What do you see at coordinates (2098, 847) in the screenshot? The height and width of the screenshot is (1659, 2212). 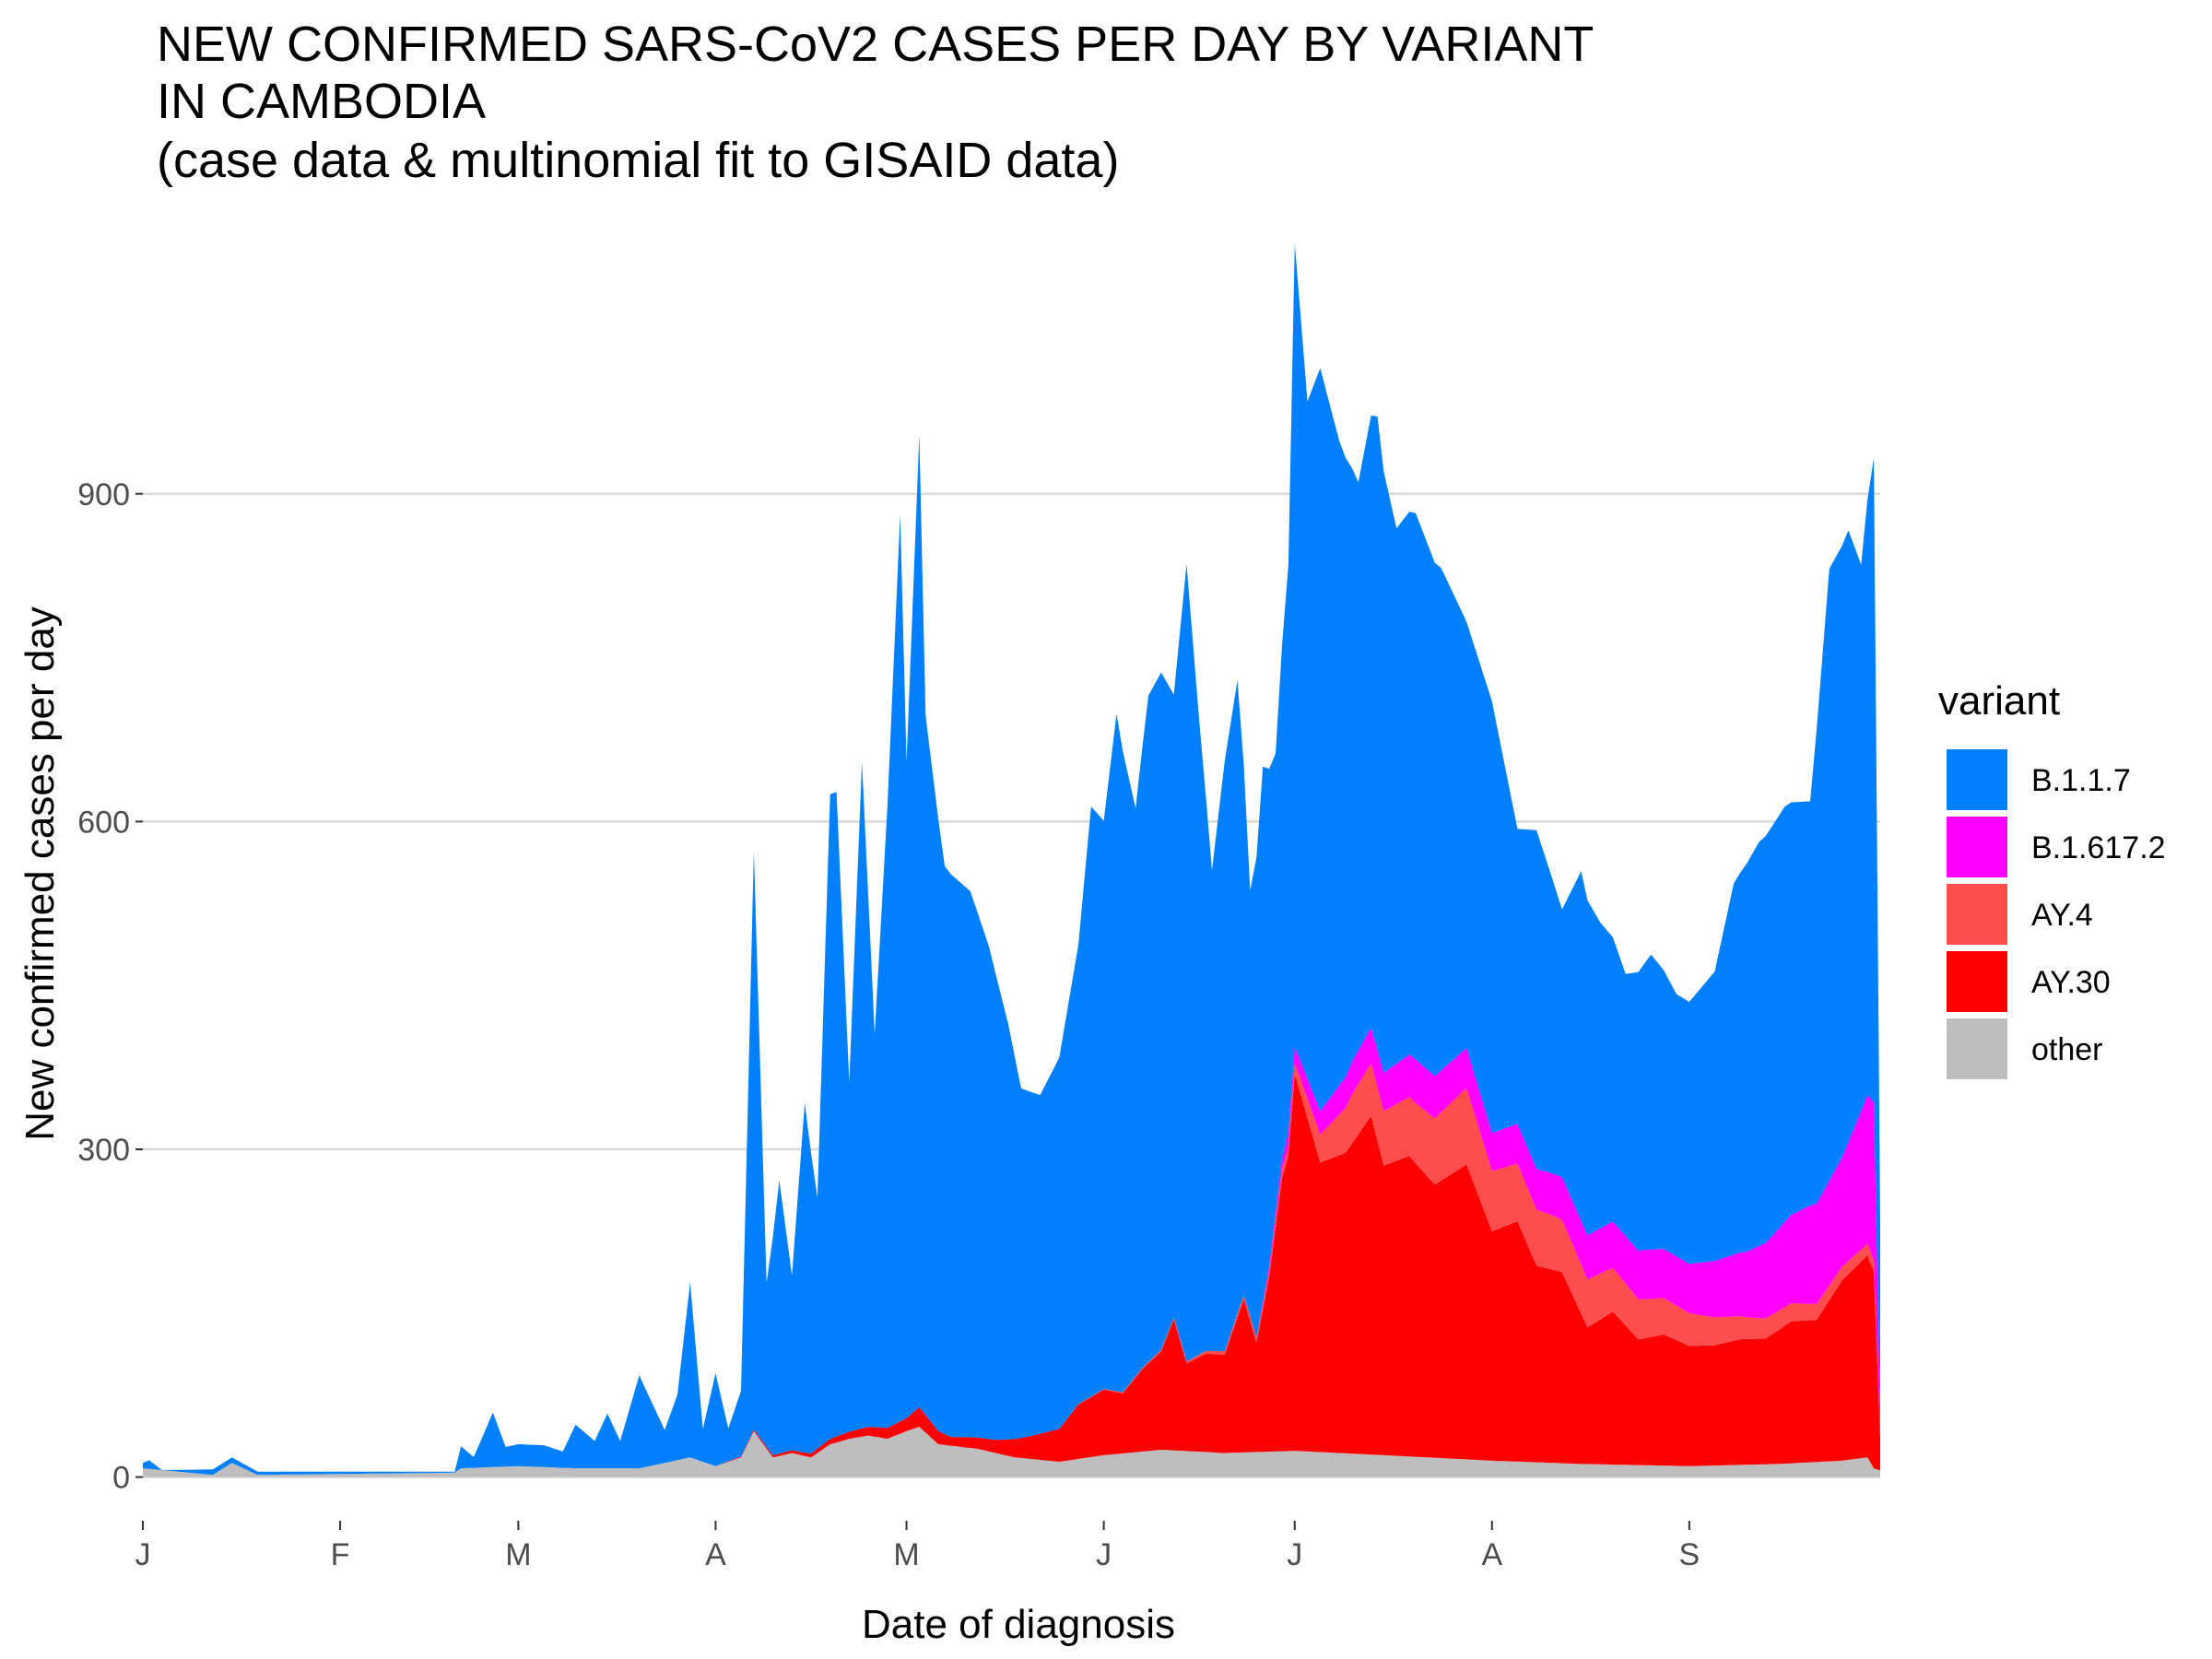 I see `legend-label-b-1-617-2: B.1.617.2` at bounding box center [2098, 847].